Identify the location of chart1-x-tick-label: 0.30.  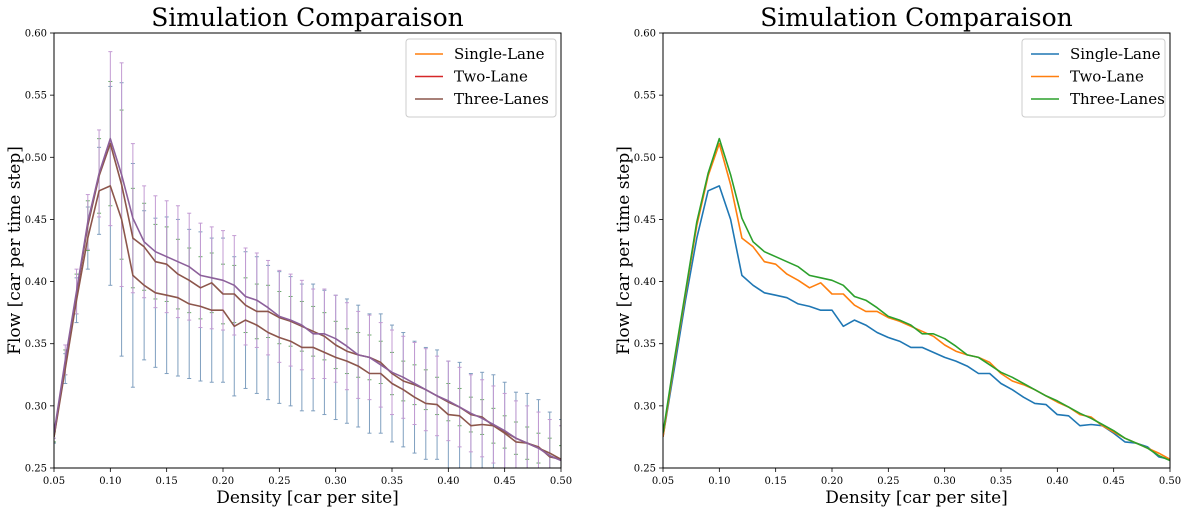
(945, 481).